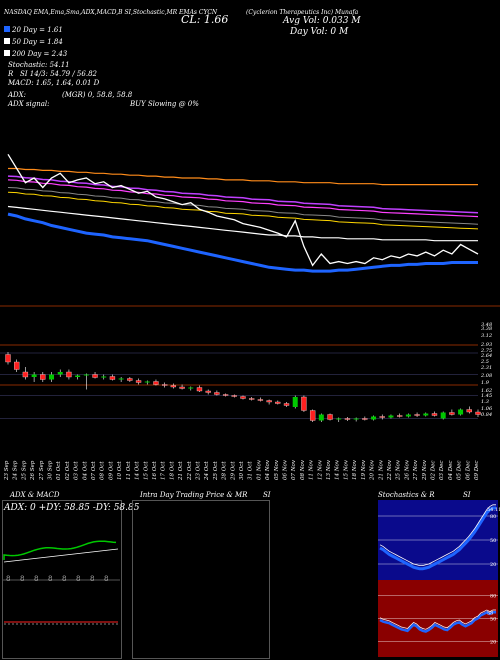 This screenshot has height=660, width=500. What do you see at coordinates (468, 471) in the screenshot?
I see `date-label: 06 Dec` at bounding box center [468, 471].